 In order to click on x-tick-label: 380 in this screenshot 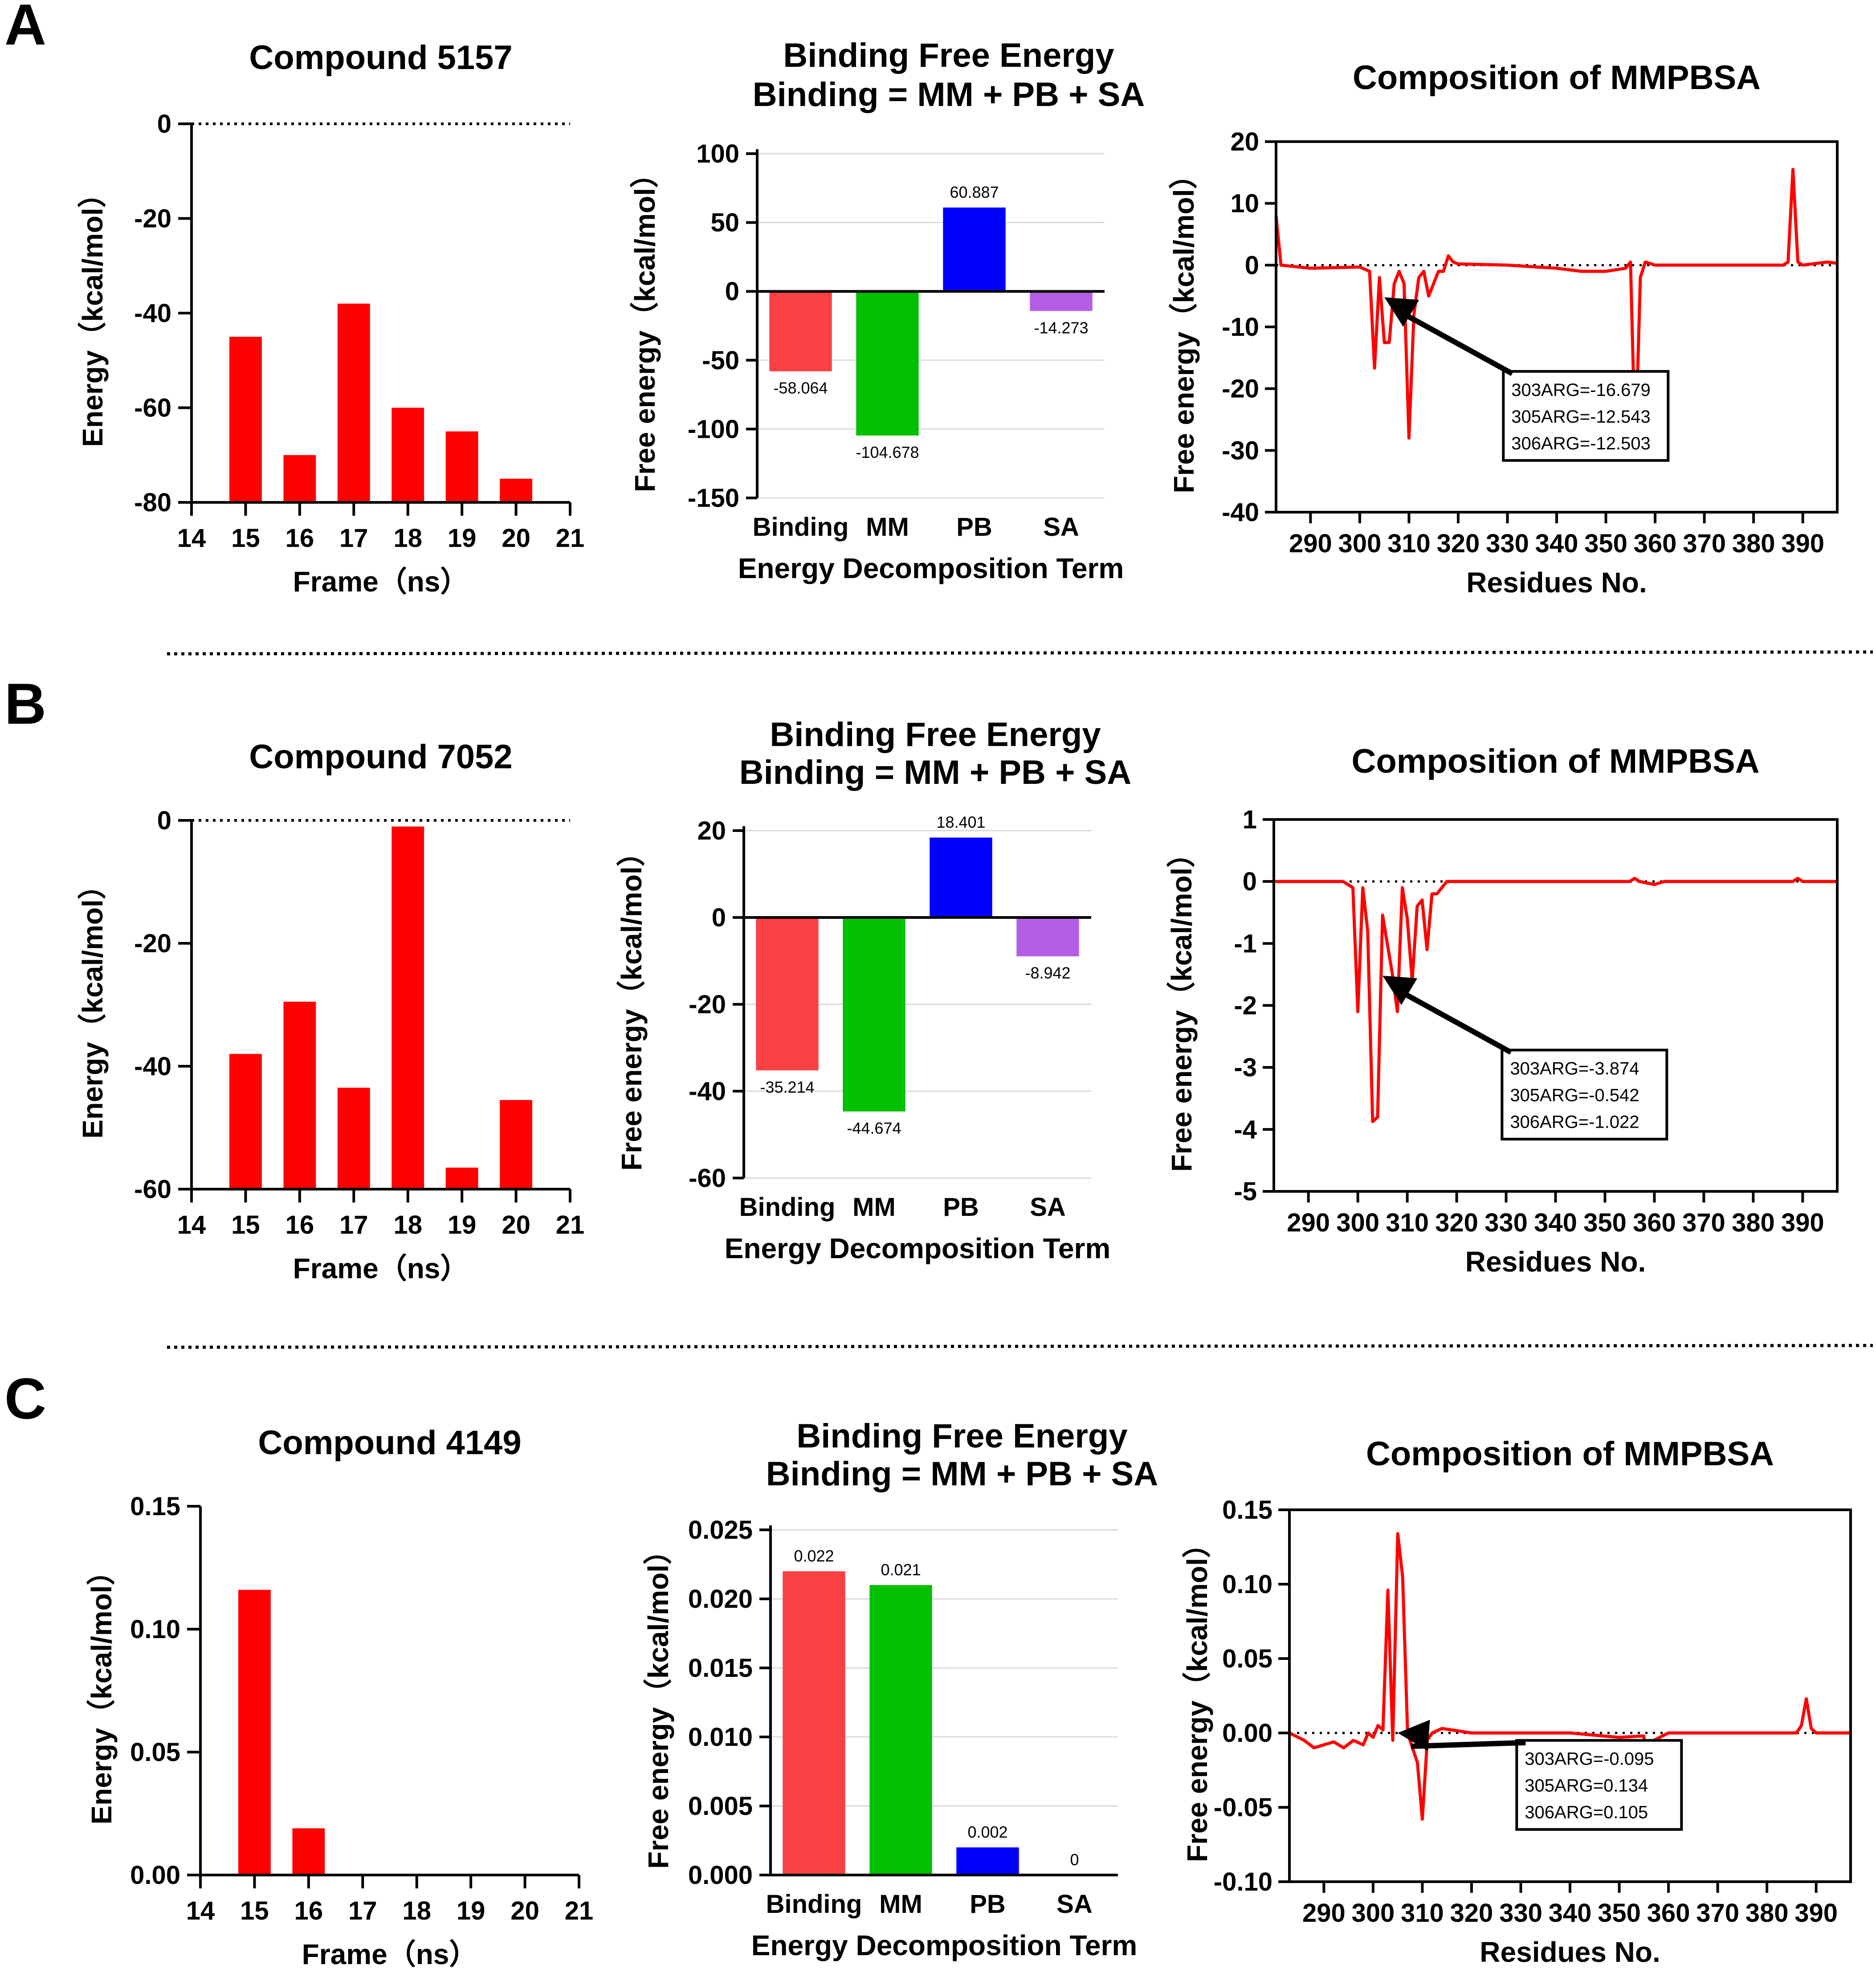, I will do `click(1753, 544)`.